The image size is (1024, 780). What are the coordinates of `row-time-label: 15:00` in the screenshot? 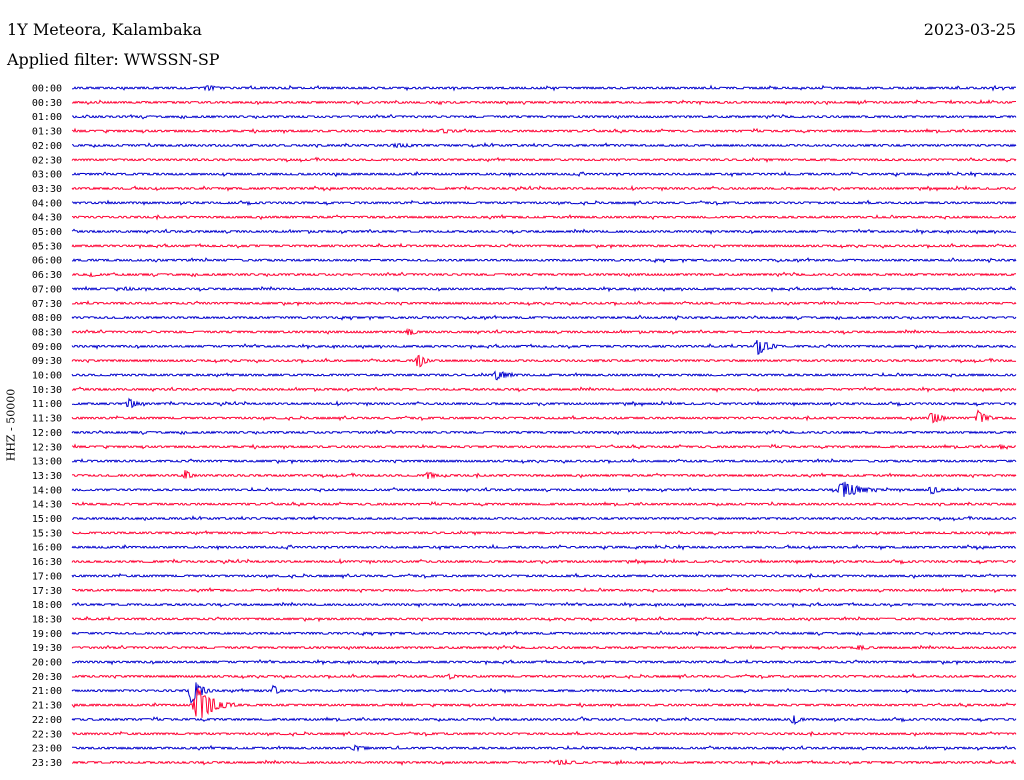 It's located at (47, 519).